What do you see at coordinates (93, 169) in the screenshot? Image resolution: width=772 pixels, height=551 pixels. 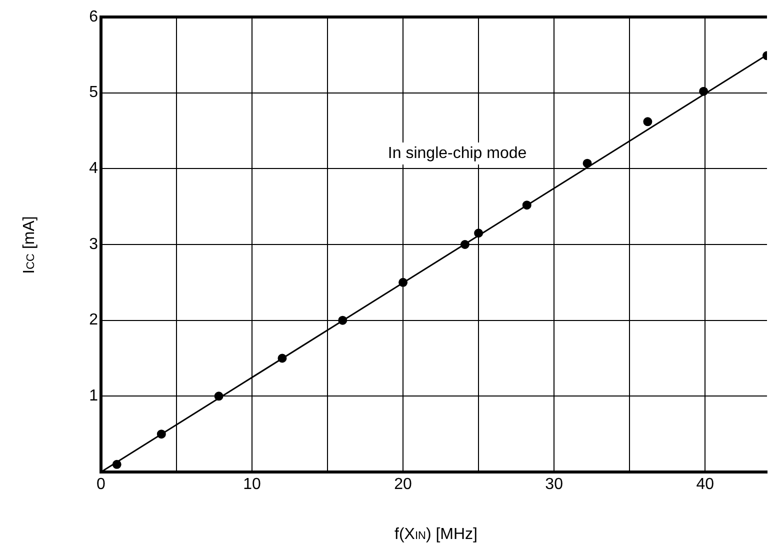 I see `y-tick-label: 4` at bounding box center [93, 169].